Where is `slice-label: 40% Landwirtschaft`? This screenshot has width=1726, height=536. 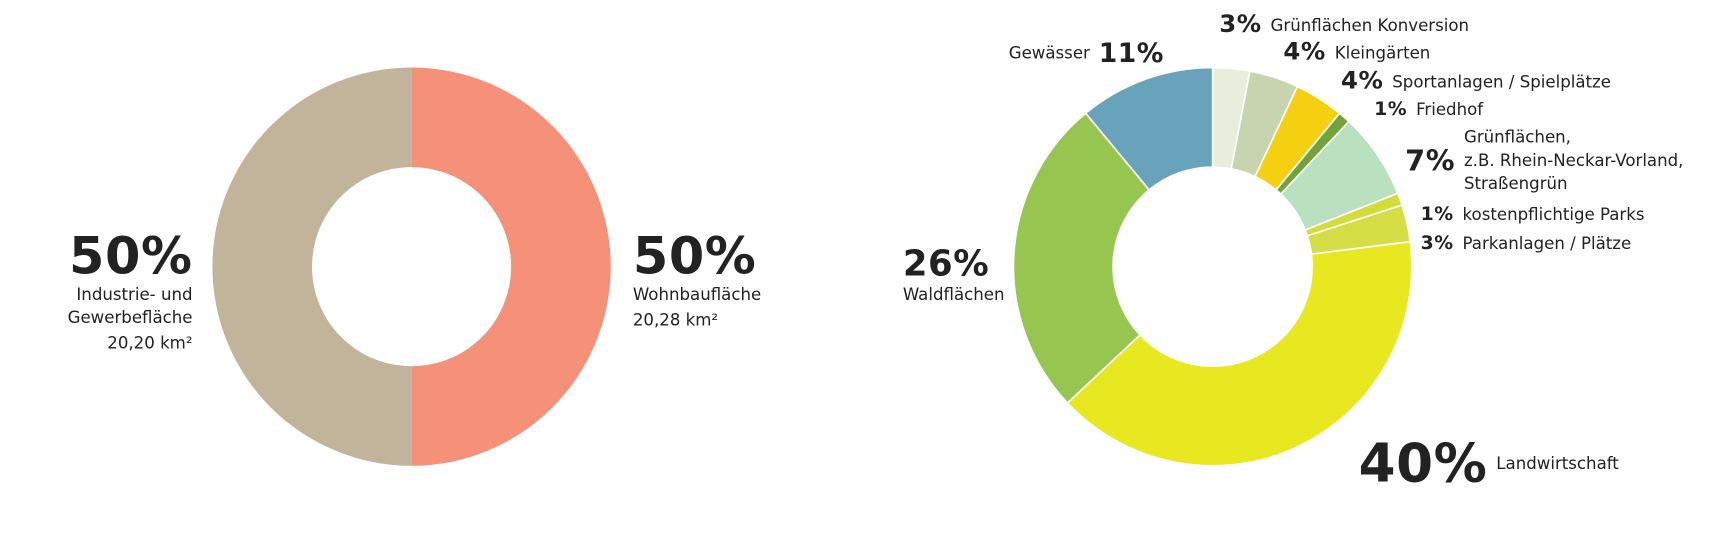
slice-label: 40% Landwirtschaft is located at coordinates (1489, 463).